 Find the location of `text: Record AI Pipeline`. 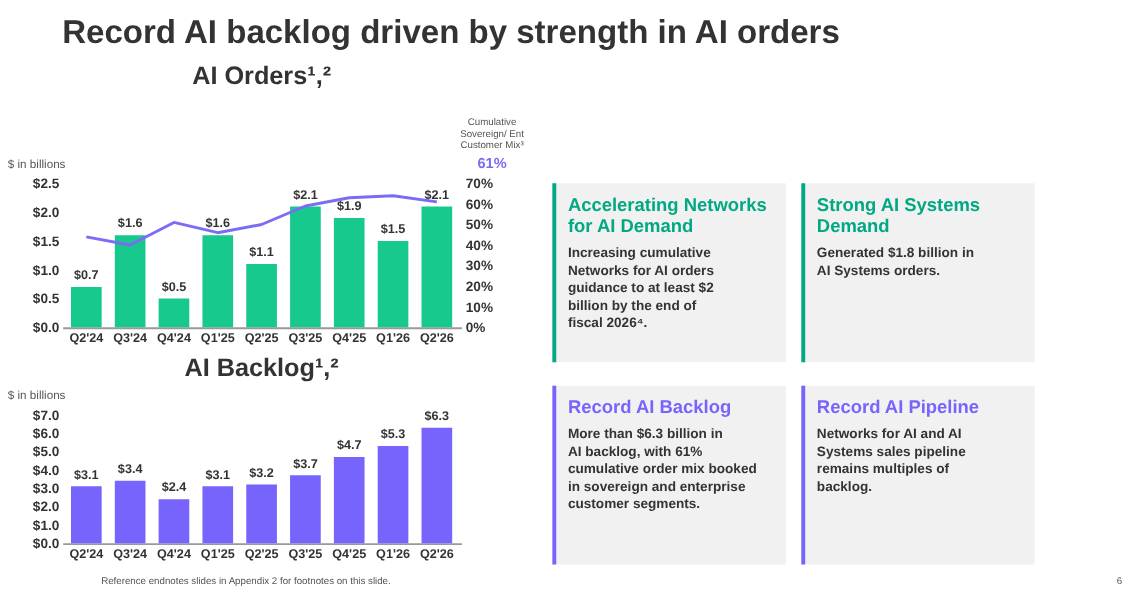

text: Record AI Pipeline is located at coordinates (898, 406).